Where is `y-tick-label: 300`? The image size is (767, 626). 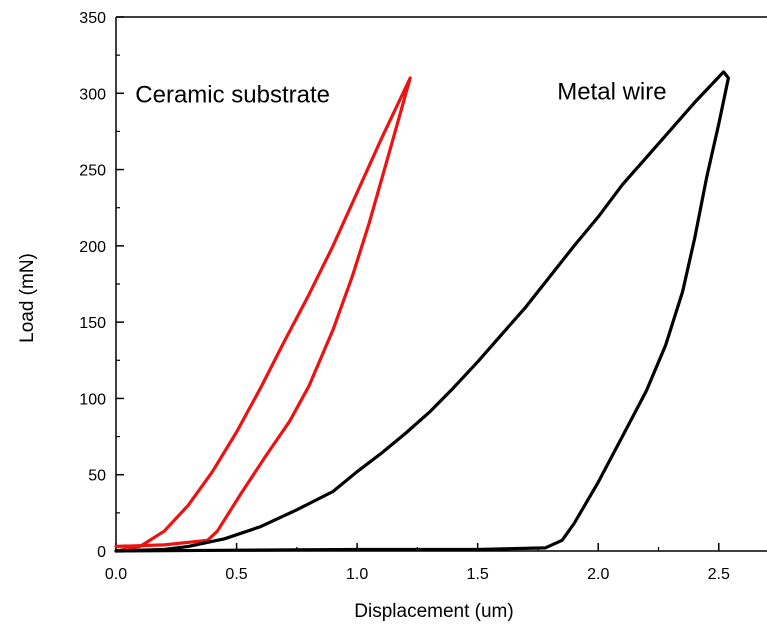 y-tick-label: 300 is located at coordinates (92, 94).